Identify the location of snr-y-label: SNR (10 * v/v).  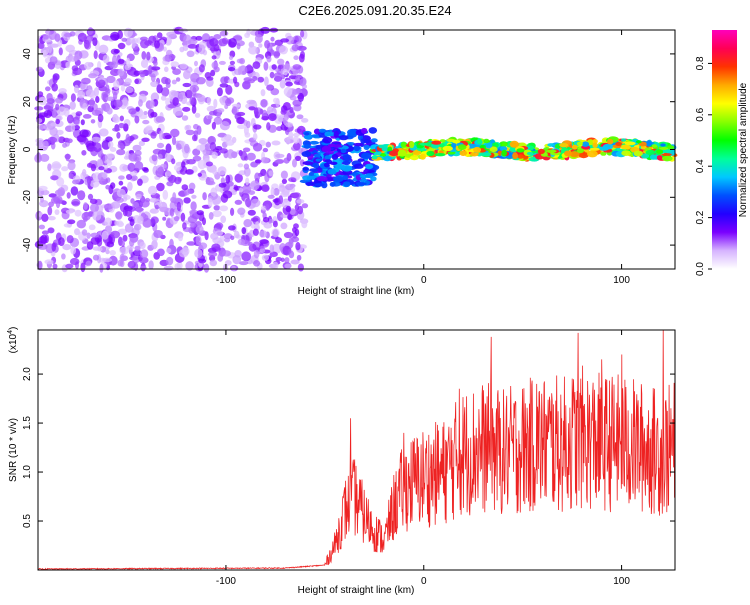
(13, 450).